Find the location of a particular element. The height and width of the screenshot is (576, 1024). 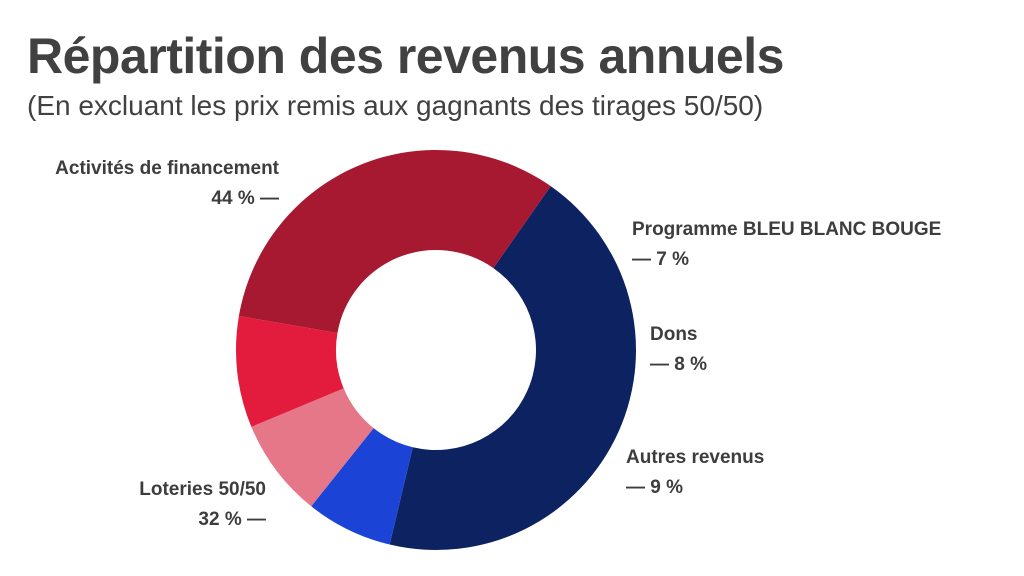

slice-name-programme-bleu-blanc-bouge: Programme BLEU BLANC BOUGE is located at coordinates (787, 229).